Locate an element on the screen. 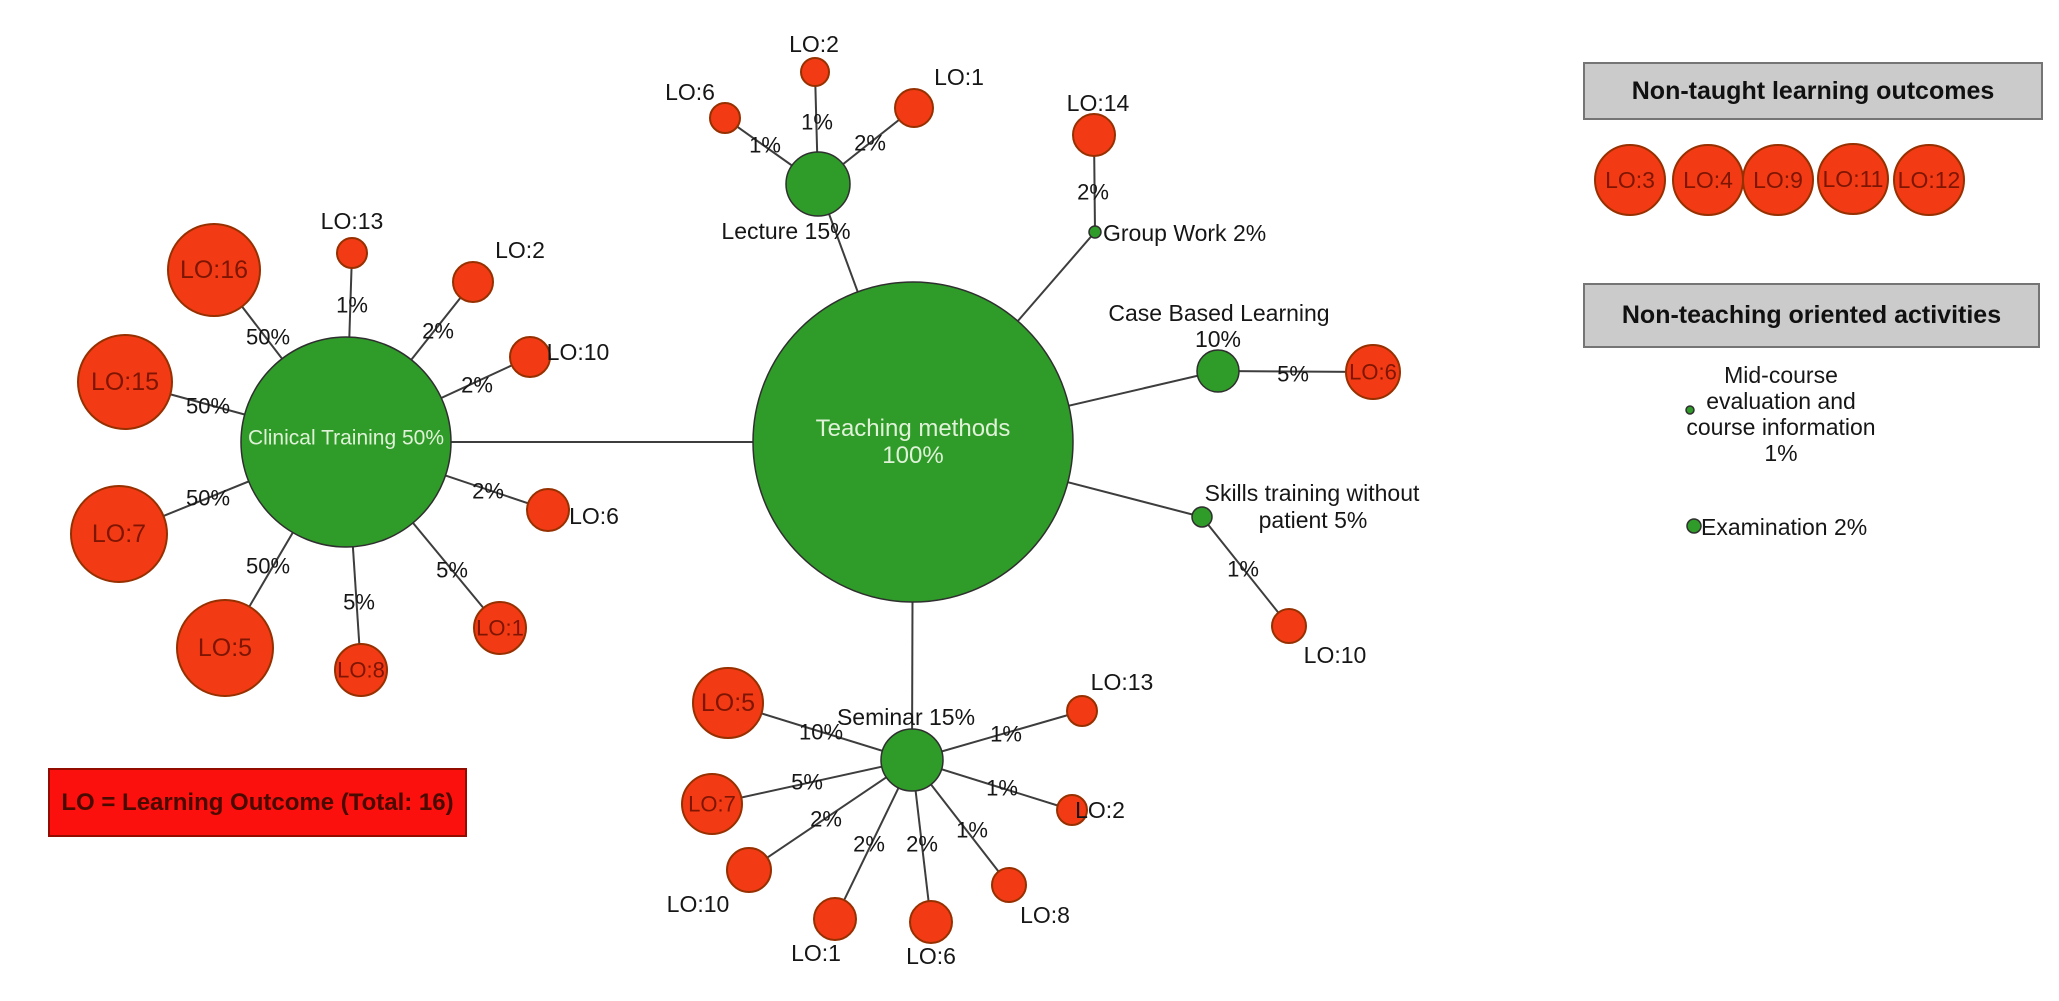 The width and height of the screenshot is (2059, 1001). midcourse-line-4: 1% is located at coordinates (1781, 453).